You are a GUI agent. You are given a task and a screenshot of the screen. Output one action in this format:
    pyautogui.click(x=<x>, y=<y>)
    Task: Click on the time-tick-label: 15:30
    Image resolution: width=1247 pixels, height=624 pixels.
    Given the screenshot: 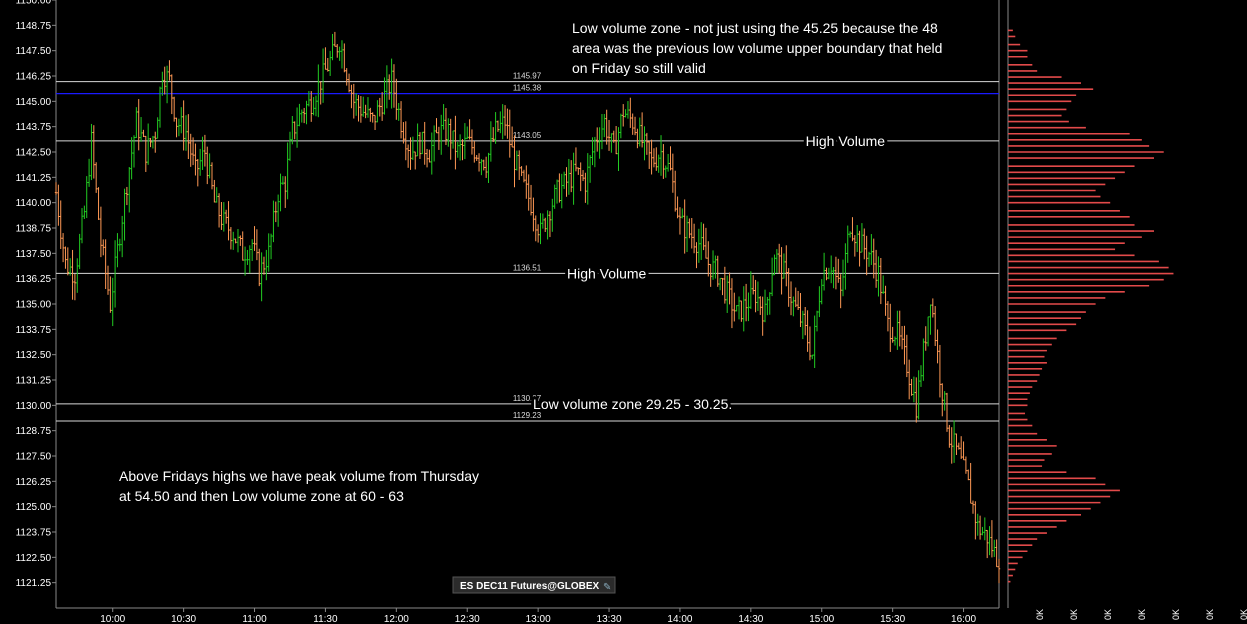 What is the action you would take?
    pyautogui.click(x=892, y=619)
    